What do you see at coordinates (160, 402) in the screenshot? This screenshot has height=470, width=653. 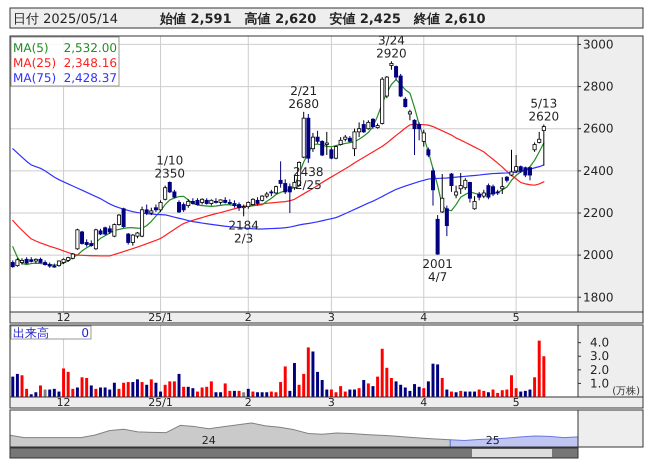 I see `x-tick-label: 25/1` at bounding box center [160, 402].